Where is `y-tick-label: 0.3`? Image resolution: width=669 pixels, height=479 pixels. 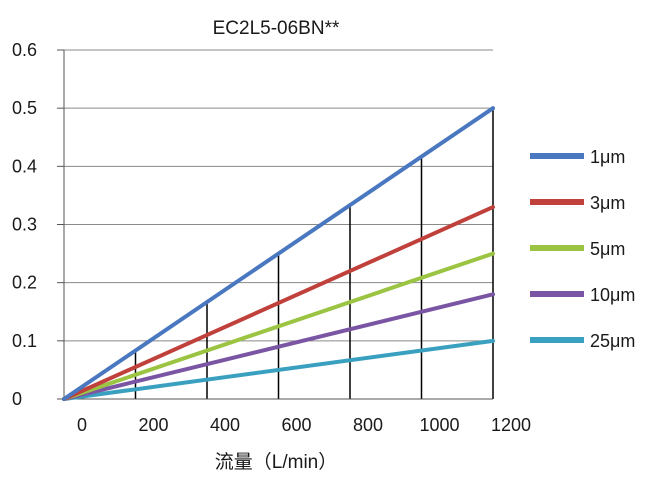 y-tick-label: 0.3 is located at coordinates (24, 225).